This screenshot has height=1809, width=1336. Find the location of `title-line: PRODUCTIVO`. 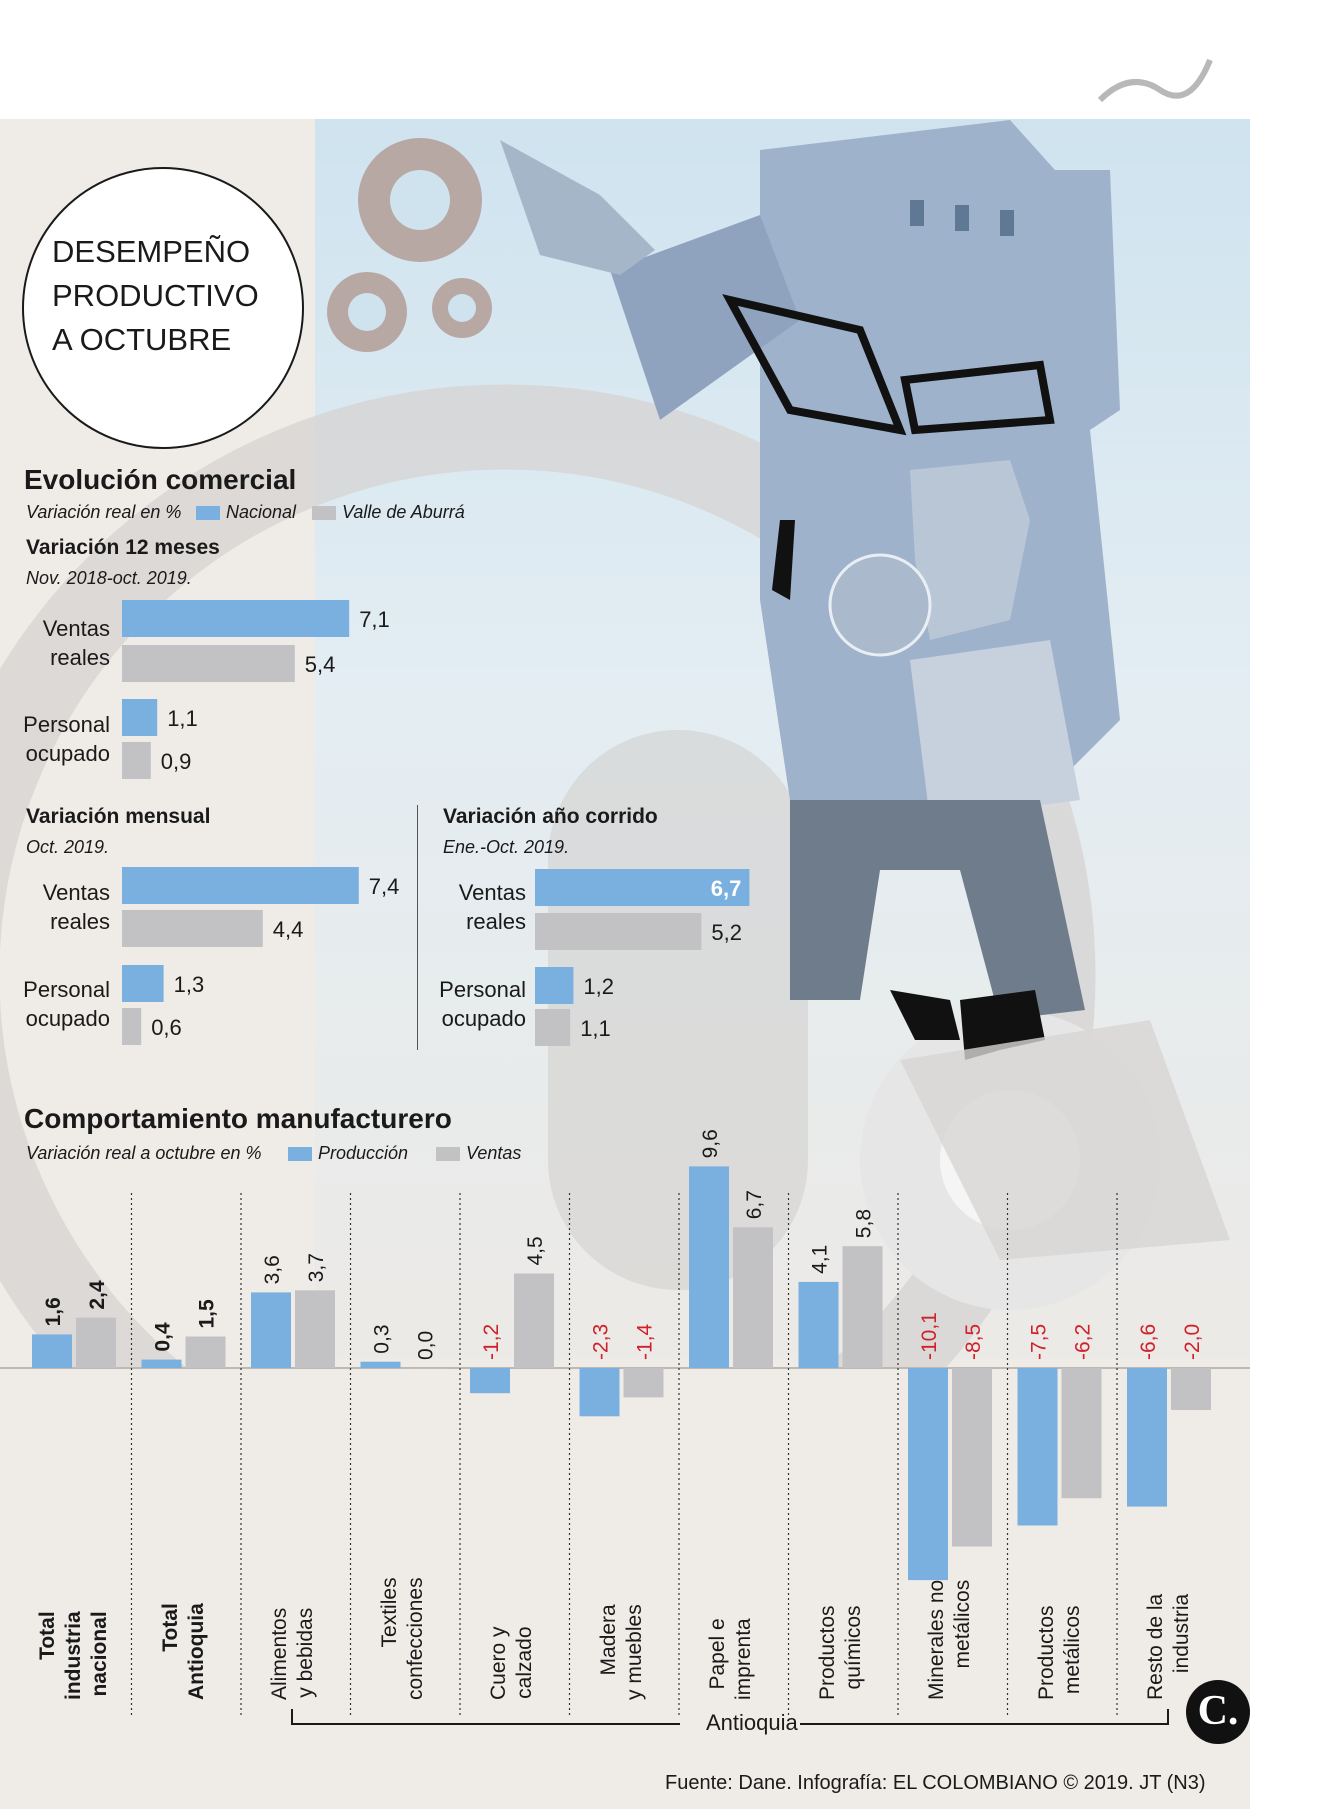

title-line: PRODUCTIVO is located at coordinates (155, 295).